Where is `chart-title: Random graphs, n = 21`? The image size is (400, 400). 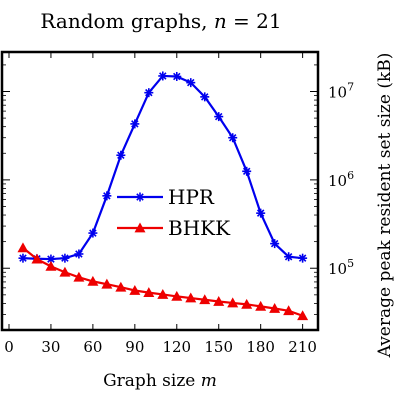 chart-title: Random graphs, n = 21 is located at coordinates (160, 21).